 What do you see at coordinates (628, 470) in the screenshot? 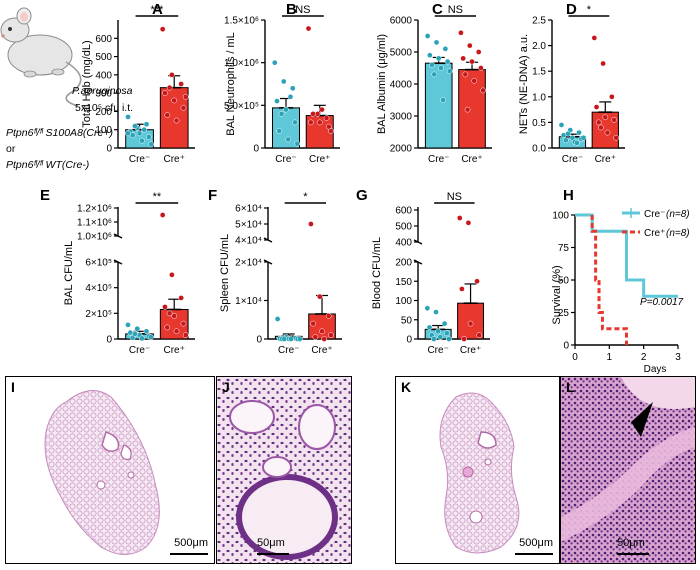
I see `histology-panel-l: L 50μm` at bounding box center [628, 470].